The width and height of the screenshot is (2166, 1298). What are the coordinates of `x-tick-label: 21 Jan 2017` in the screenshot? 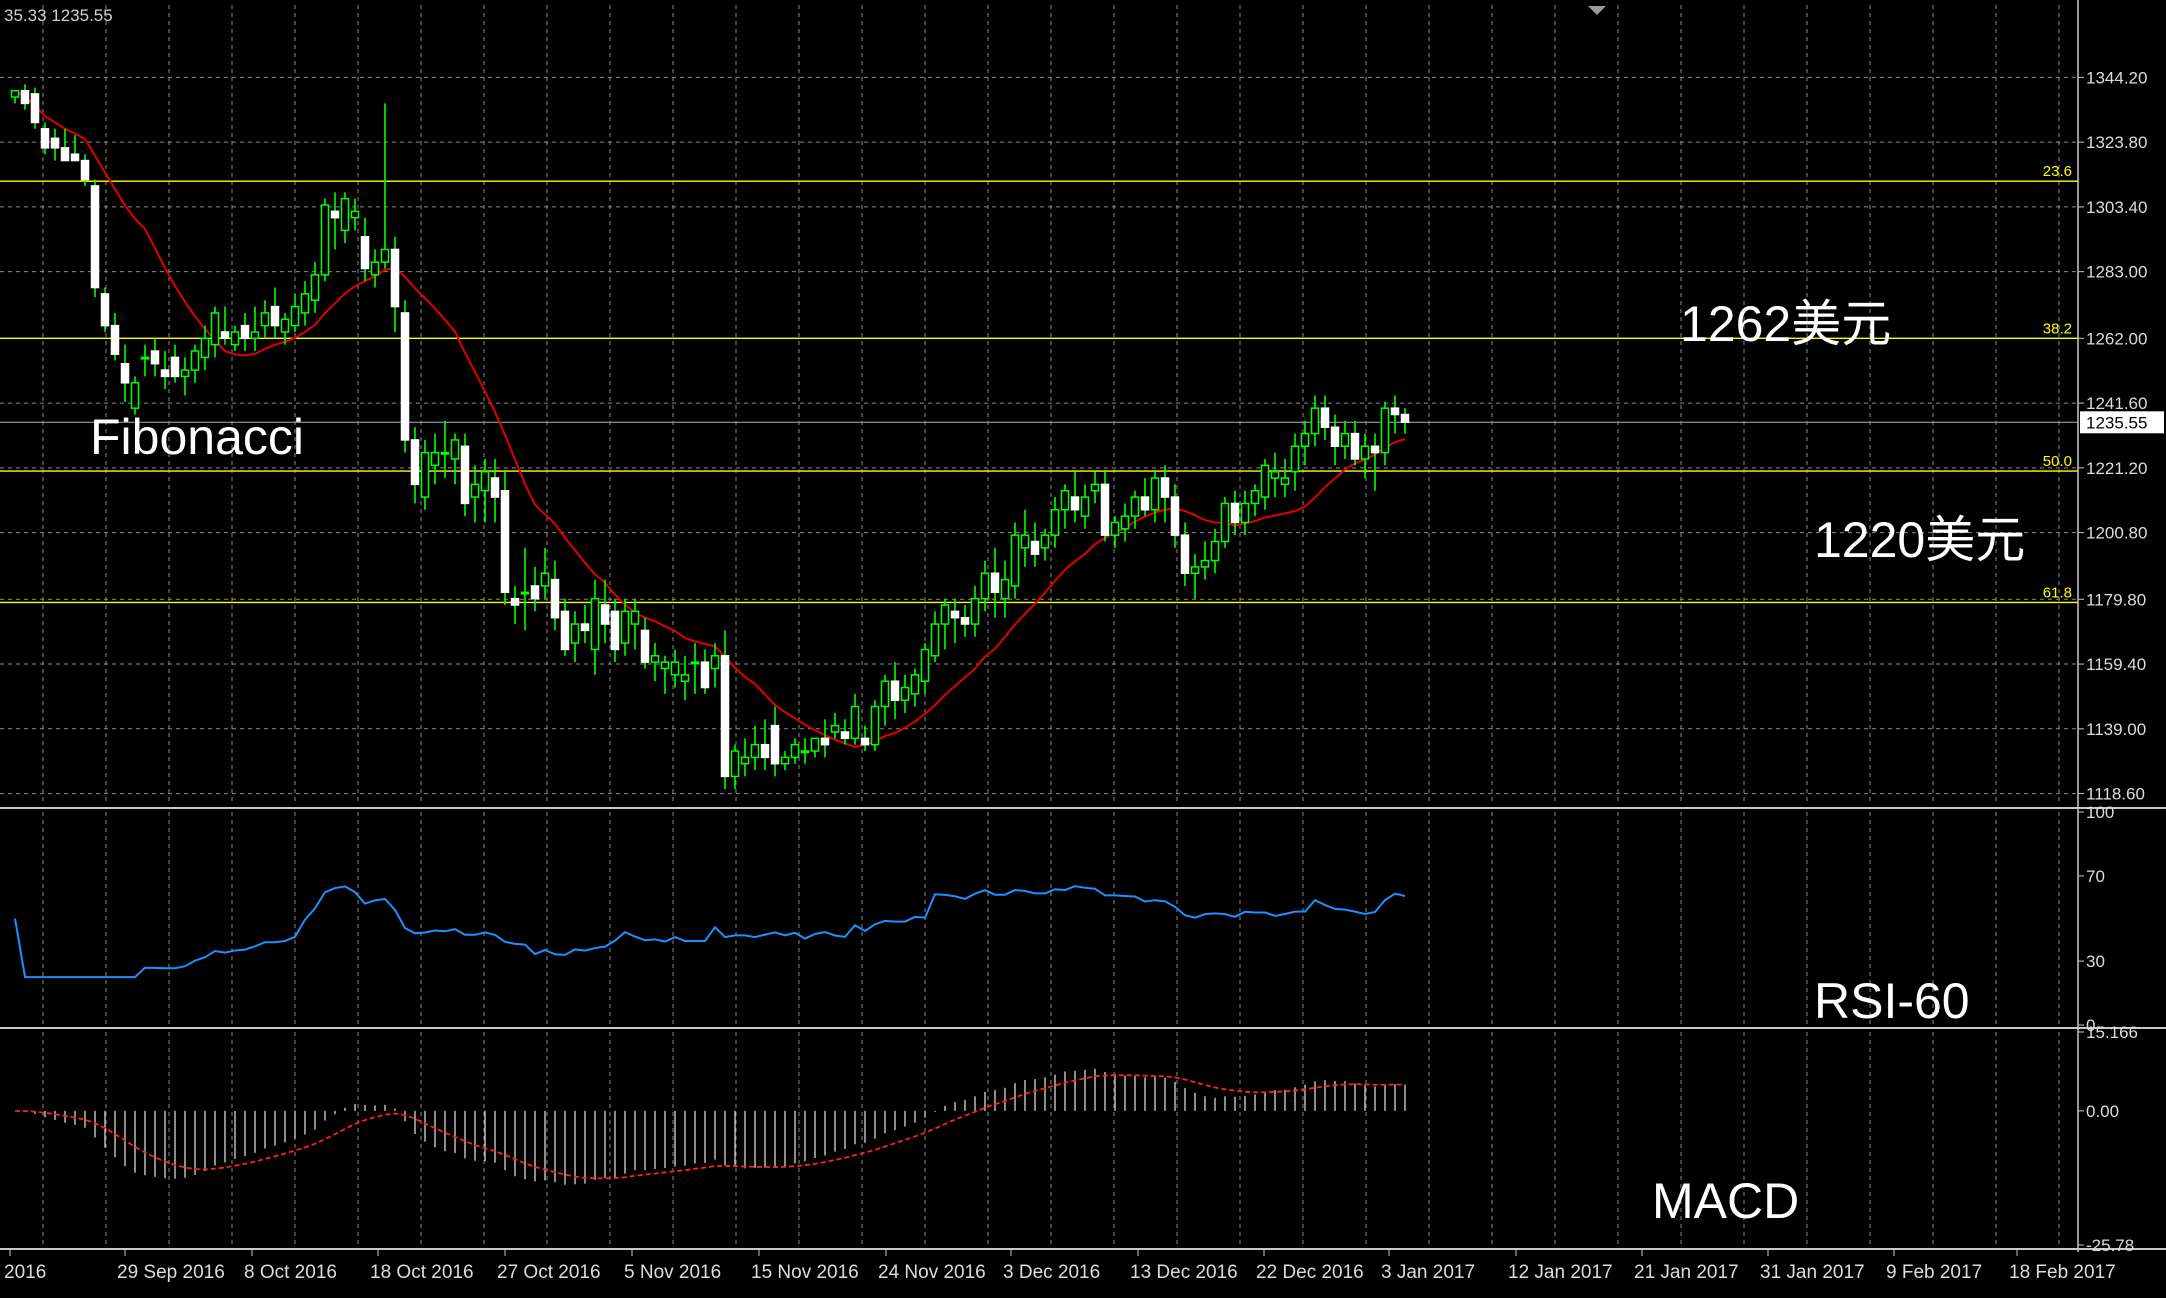 It's located at (1686, 1272).